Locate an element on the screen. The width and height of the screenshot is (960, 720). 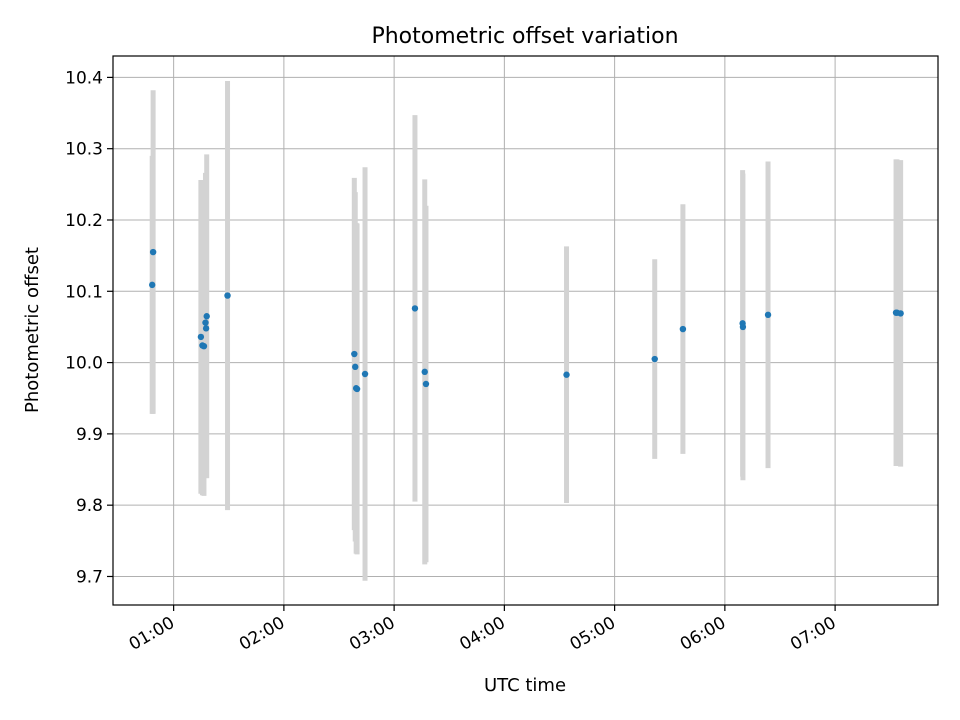
y-tick-label: 9.9 is located at coordinates (89, 435).